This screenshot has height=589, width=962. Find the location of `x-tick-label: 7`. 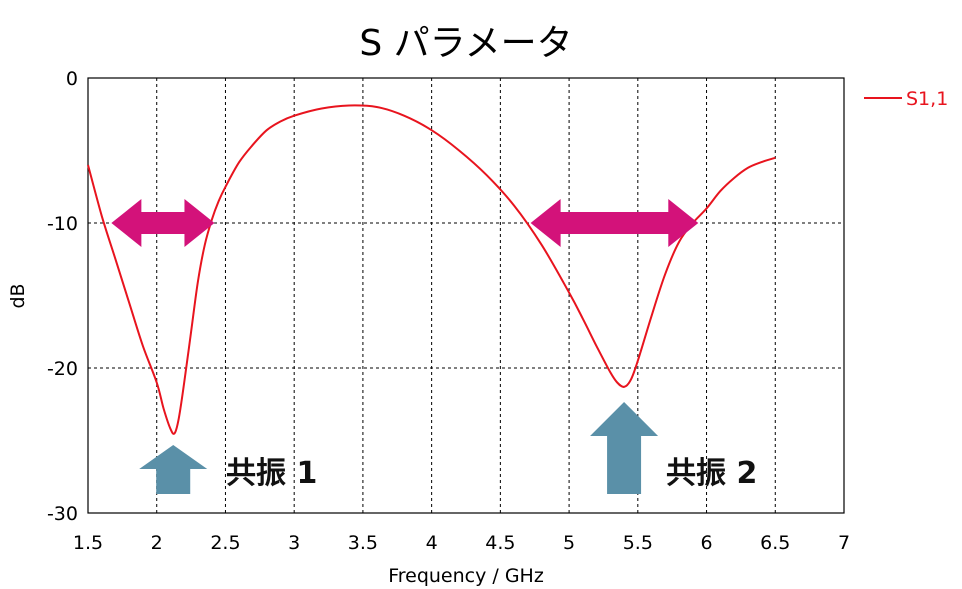

x-tick-label: 7 is located at coordinates (844, 543).